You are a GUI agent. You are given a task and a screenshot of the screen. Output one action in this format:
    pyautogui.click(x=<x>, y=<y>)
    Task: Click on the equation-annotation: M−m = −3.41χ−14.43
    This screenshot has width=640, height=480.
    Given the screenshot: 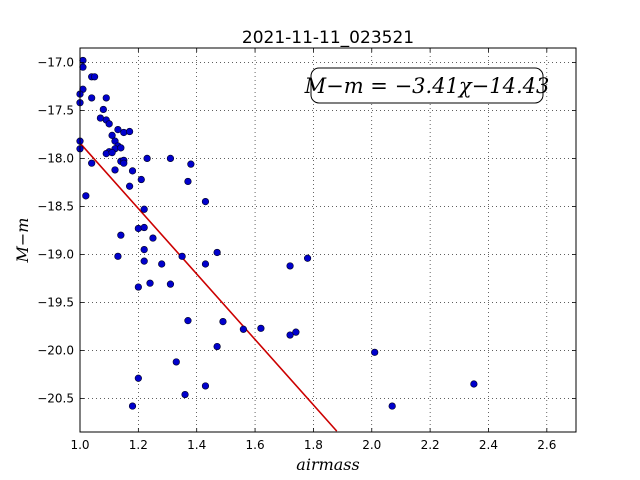 What is the action you would take?
    pyautogui.click(x=427, y=85)
    